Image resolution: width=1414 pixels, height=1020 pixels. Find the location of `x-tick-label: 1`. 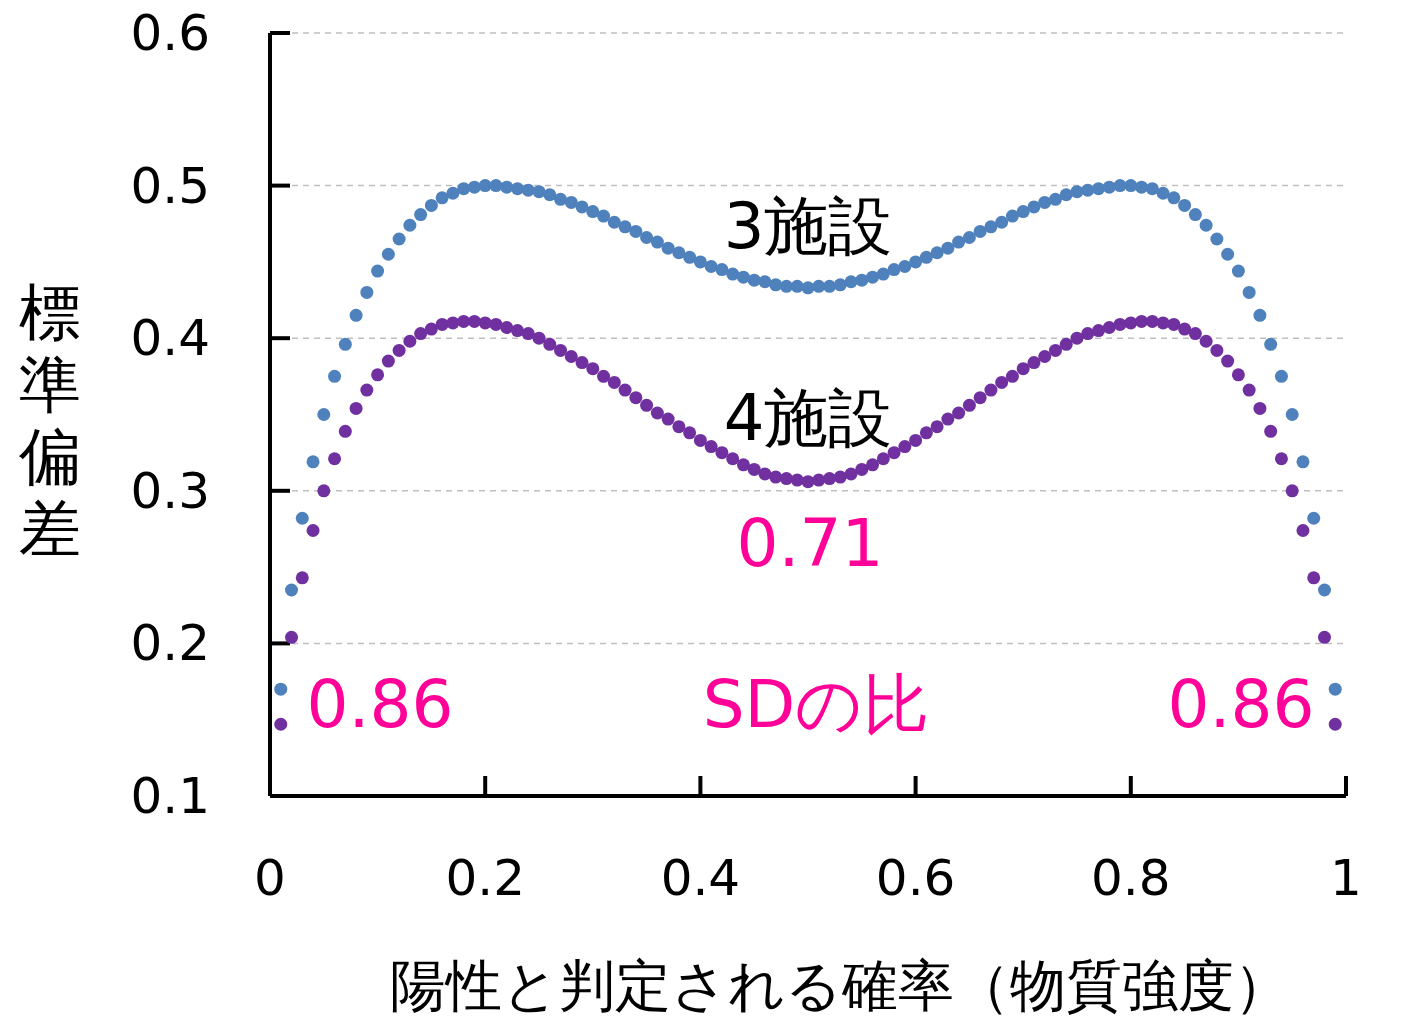

x-tick-label: 1 is located at coordinates (1346, 878).